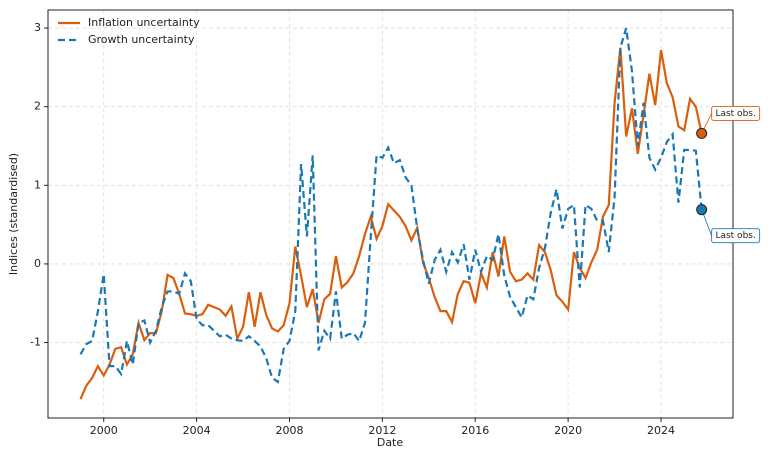  Describe the element at coordinates (13, 214) in the screenshot. I see `y-axis-label: Indices (standardised)` at that location.